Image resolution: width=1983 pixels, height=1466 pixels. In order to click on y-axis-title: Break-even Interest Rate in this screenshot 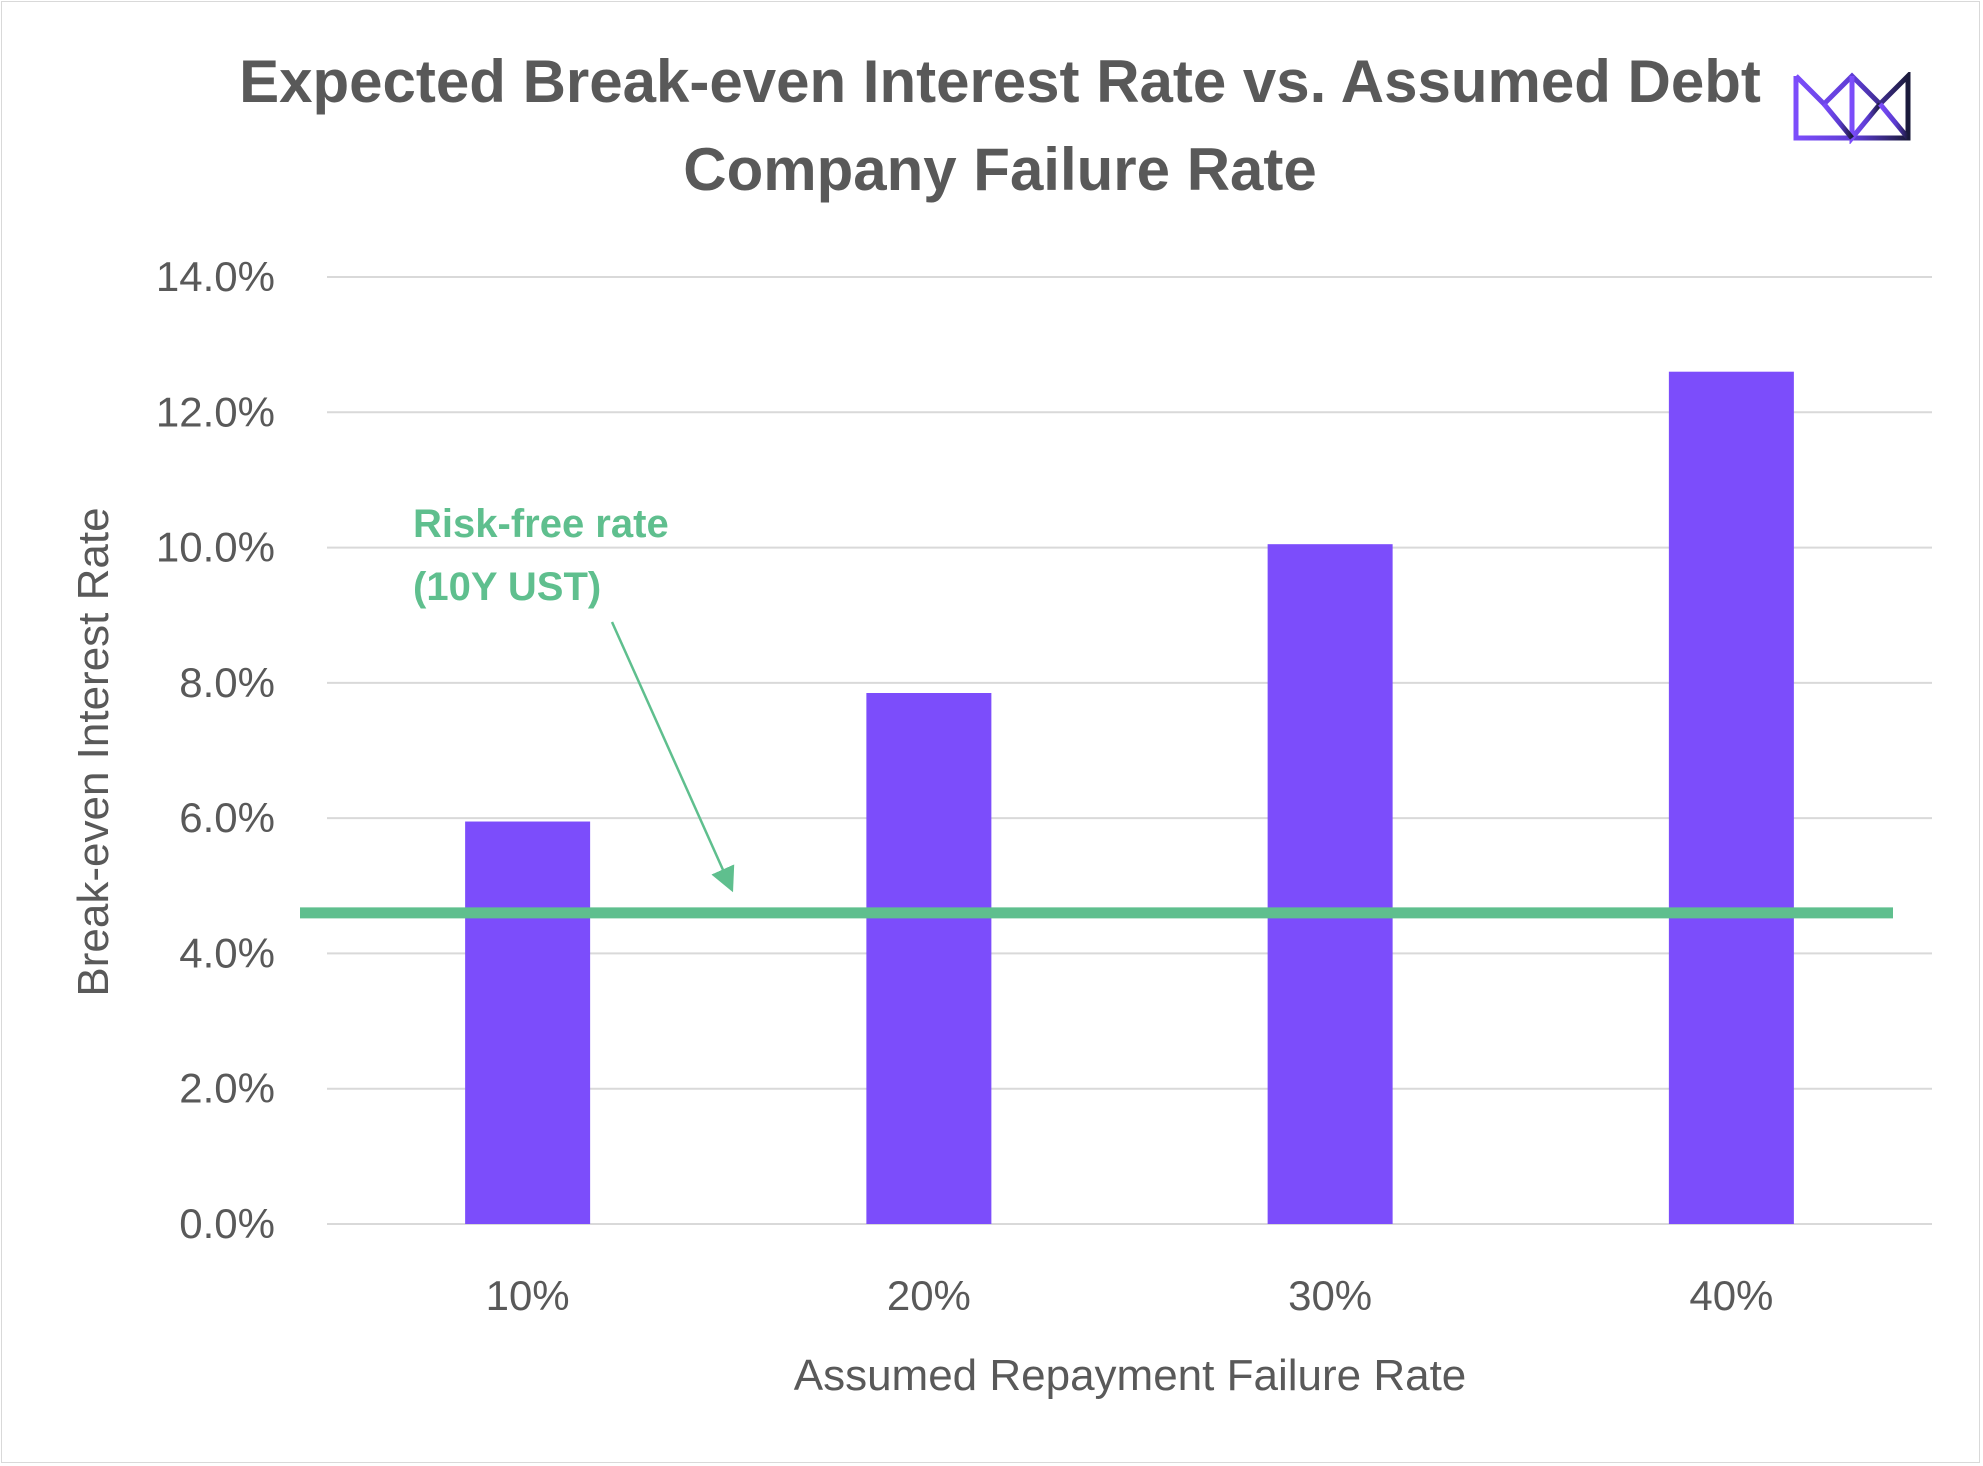, I will do `click(93, 751)`.